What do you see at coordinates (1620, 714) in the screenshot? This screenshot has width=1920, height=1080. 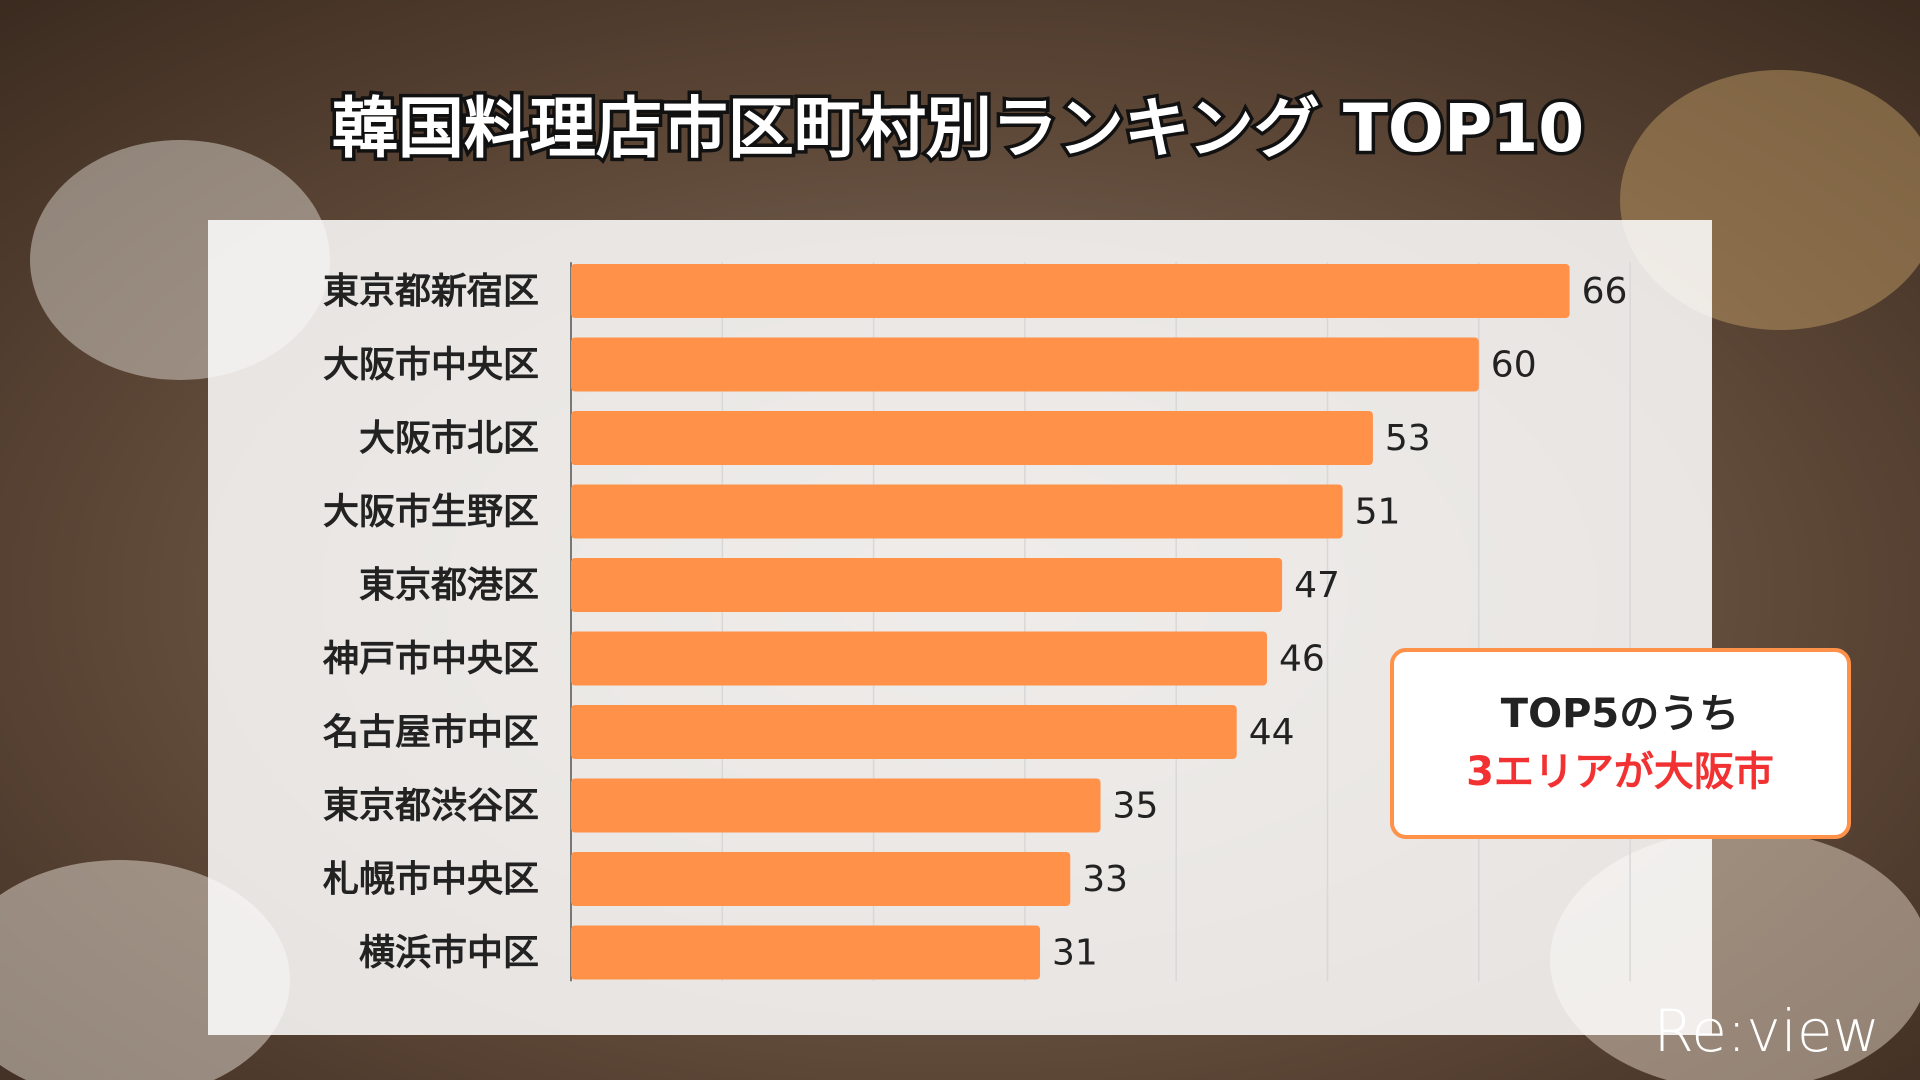 I see `annotation-text: TOP5のうち` at bounding box center [1620, 714].